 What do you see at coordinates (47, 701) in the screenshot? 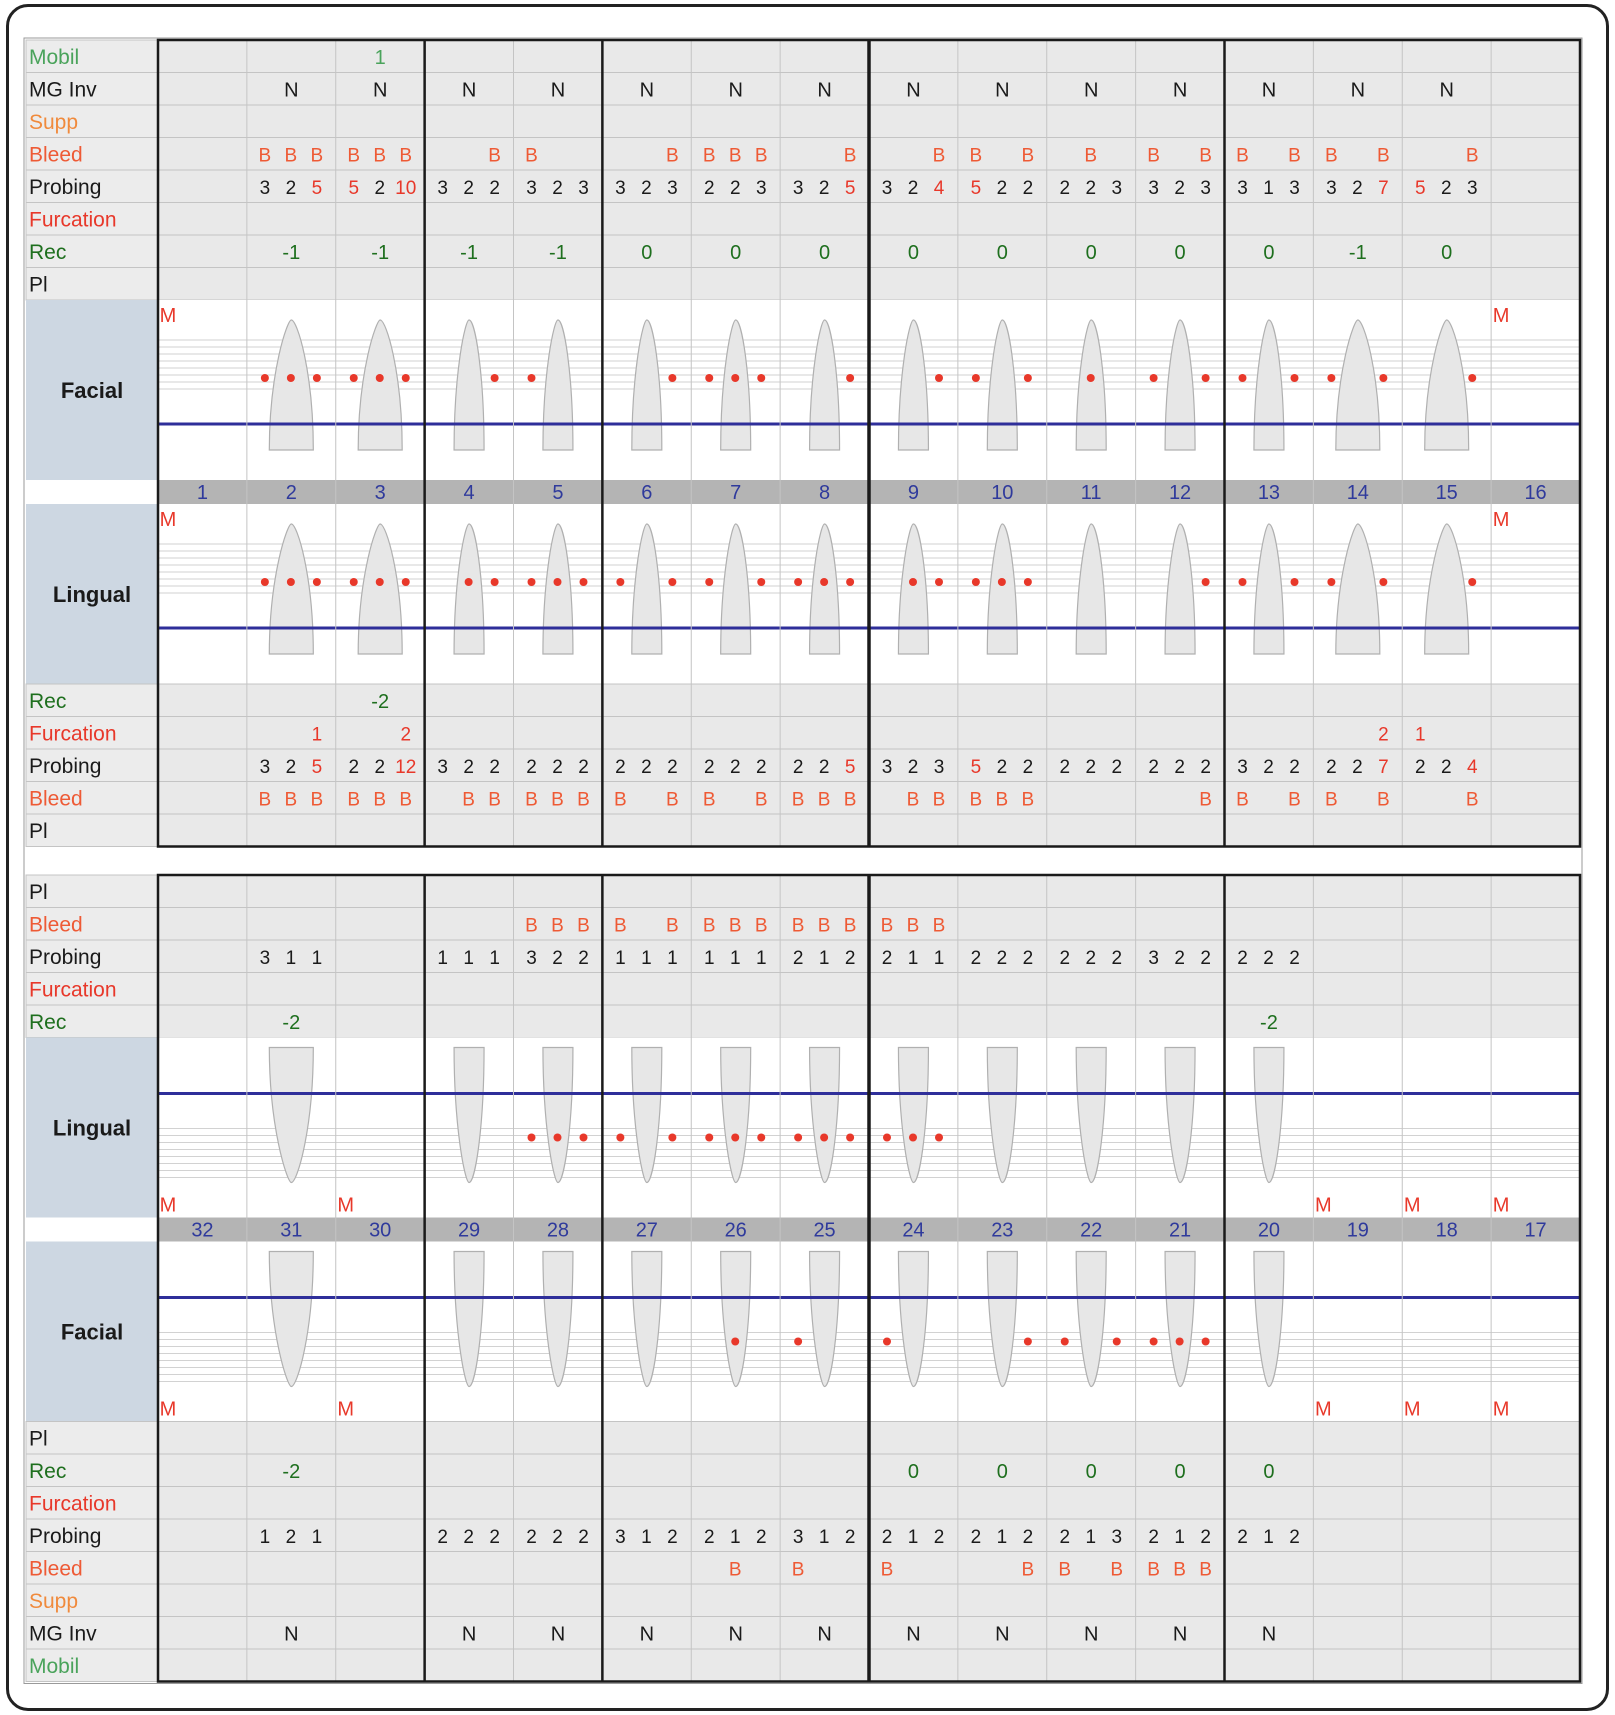
I see `row-label: Rec` at bounding box center [47, 701].